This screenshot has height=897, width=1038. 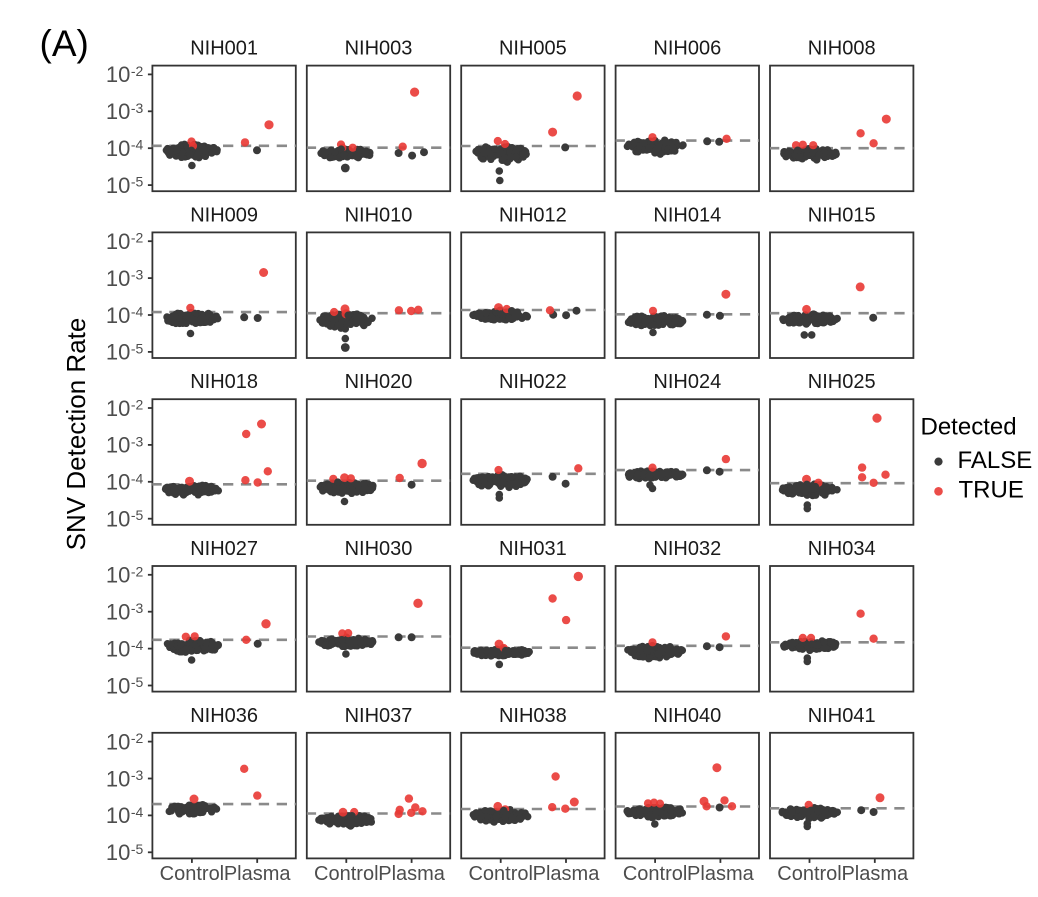 What do you see at coordinates (687, 215) in the screenshot?
I see `svg-text: NIH014` at bounding box center [687, 215].